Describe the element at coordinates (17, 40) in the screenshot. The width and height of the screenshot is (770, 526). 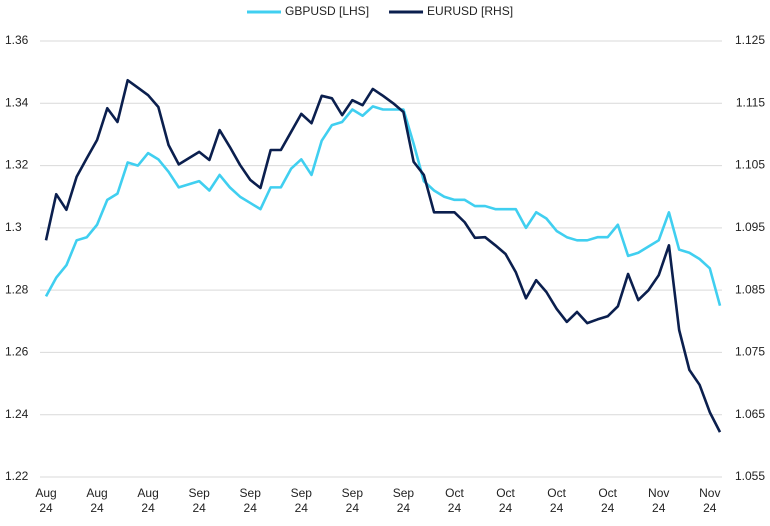
I see `y-tick-label: 1.36` at that location.